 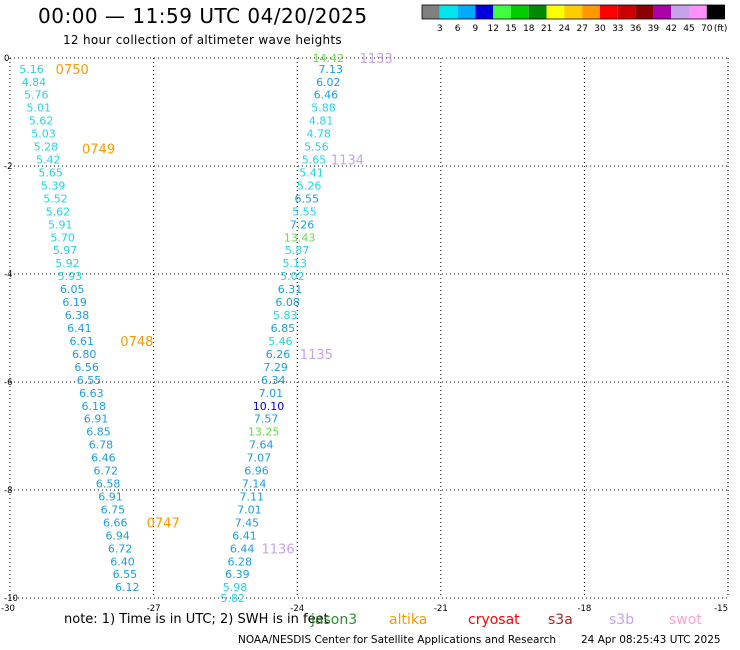 I want to click on chart-title: 00:00 — 11:59 UTC 04/20/2025, so click(x=203, y=16).